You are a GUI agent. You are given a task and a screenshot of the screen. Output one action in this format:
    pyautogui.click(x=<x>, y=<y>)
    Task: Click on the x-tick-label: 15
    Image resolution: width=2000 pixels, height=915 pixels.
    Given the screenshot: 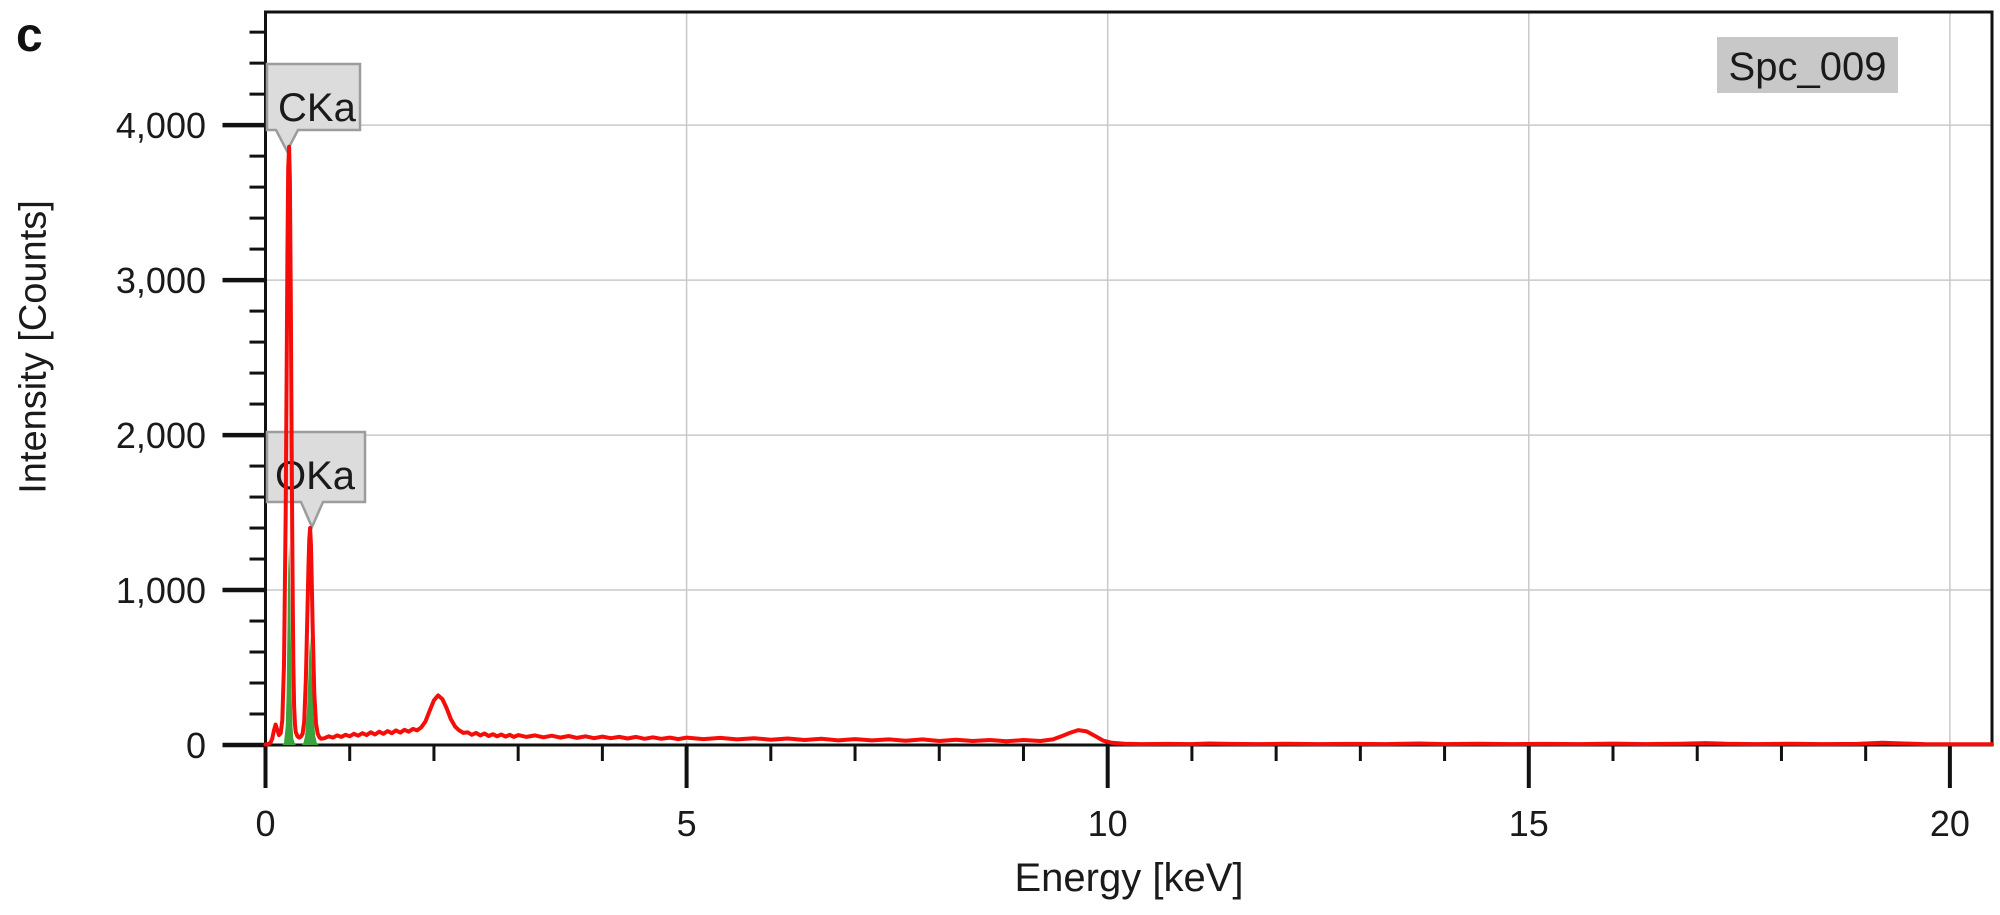 What is the action you would take?
    pyautogui.click(x=1529, y=823)
    